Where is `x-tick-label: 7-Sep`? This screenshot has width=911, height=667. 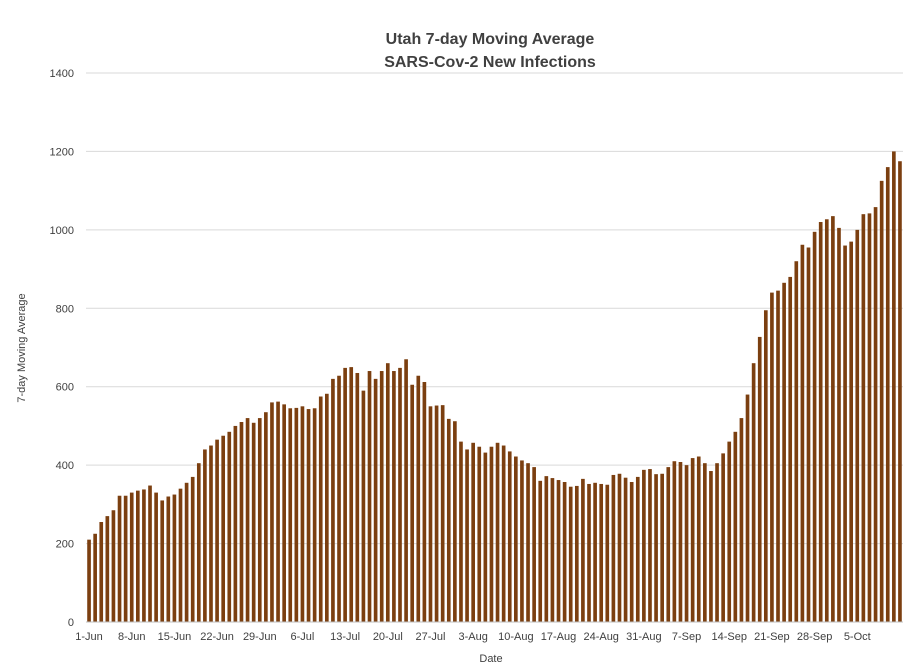 x-tick-label: 7-Sep is located at coordinates (686, 637).